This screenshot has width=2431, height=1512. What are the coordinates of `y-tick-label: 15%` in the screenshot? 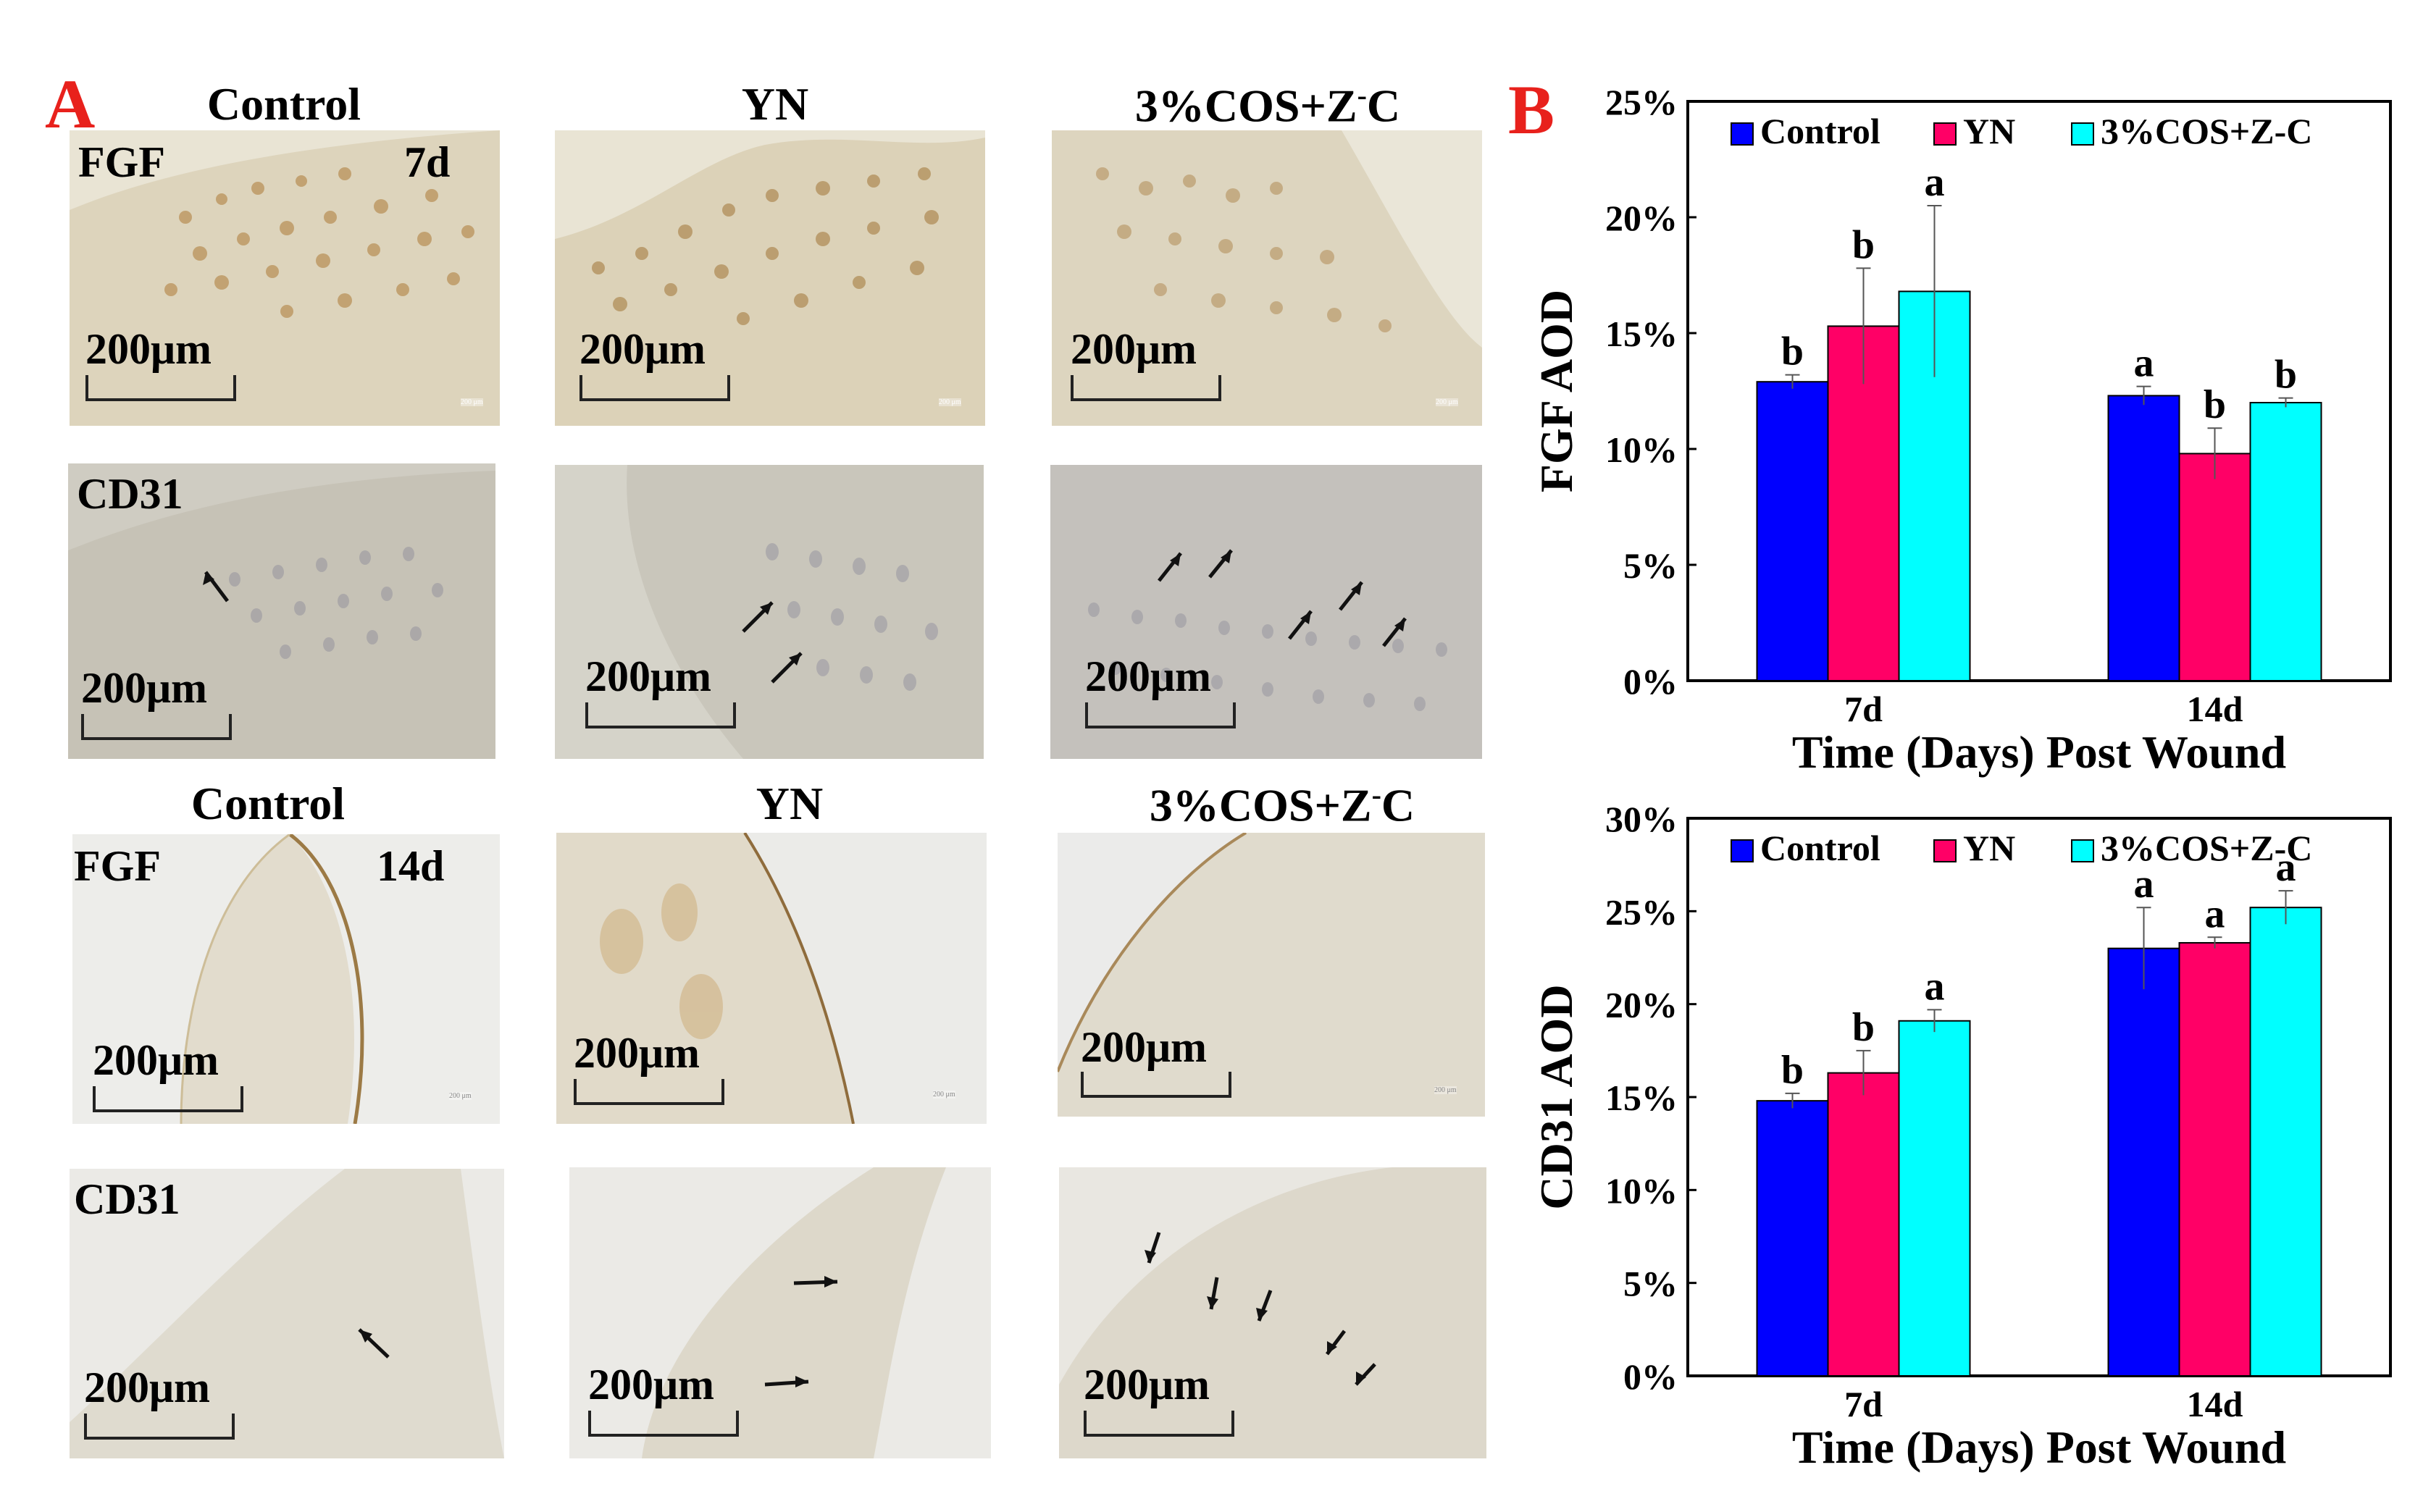 It's located at (1641, 334).